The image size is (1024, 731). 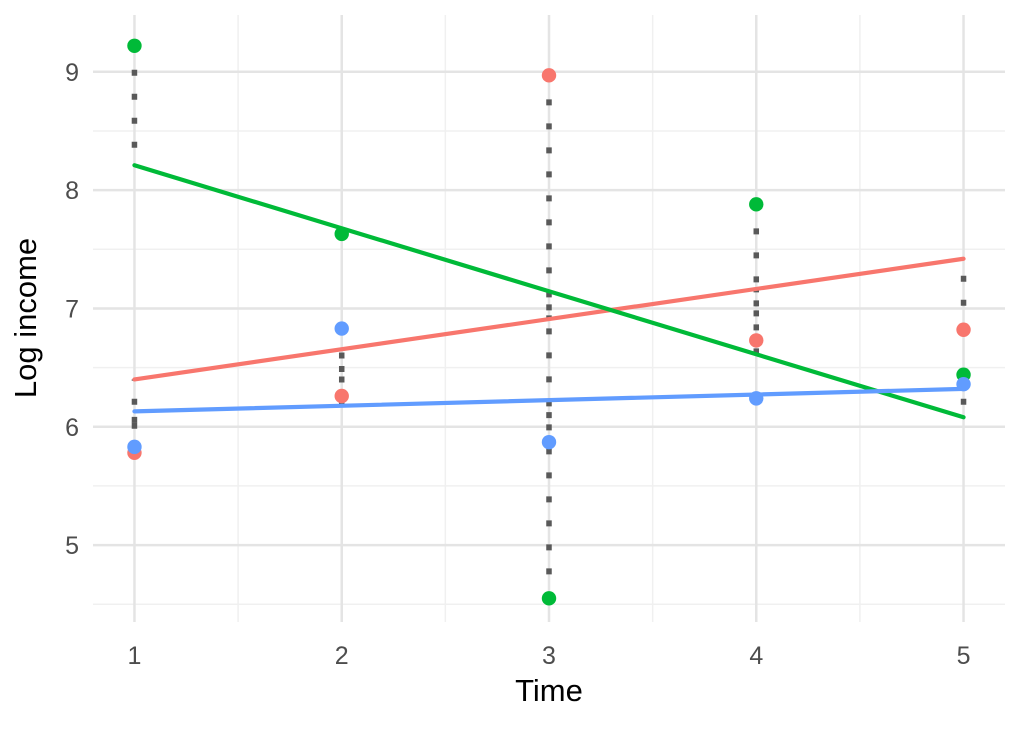 What do you see at coordinates (135, 656) in the screenshot?
I see `x-tick-label: 1` at bounding box center [135, 656].